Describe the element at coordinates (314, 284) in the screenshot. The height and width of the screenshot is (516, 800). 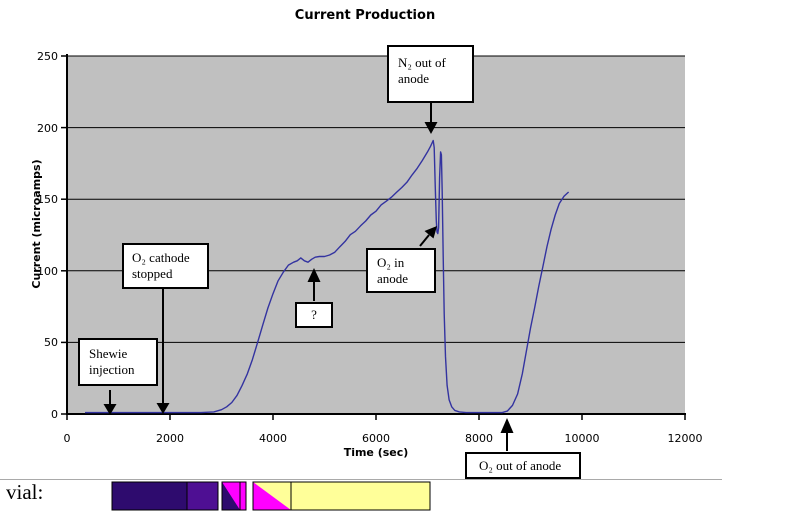
I see `question-mark-arrow` at that location.